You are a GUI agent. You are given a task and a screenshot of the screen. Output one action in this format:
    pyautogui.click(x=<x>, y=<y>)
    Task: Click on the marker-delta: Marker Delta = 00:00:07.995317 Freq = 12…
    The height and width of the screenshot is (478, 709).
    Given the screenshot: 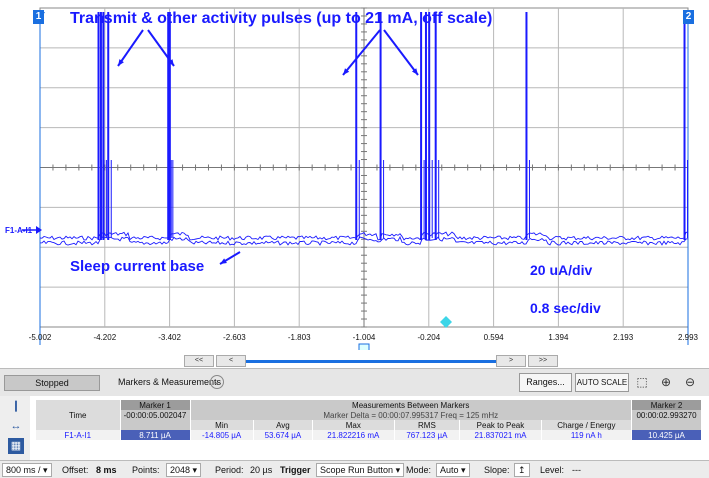 What is the action you would take?
    pyautogui.click(x=411, y=415)
    